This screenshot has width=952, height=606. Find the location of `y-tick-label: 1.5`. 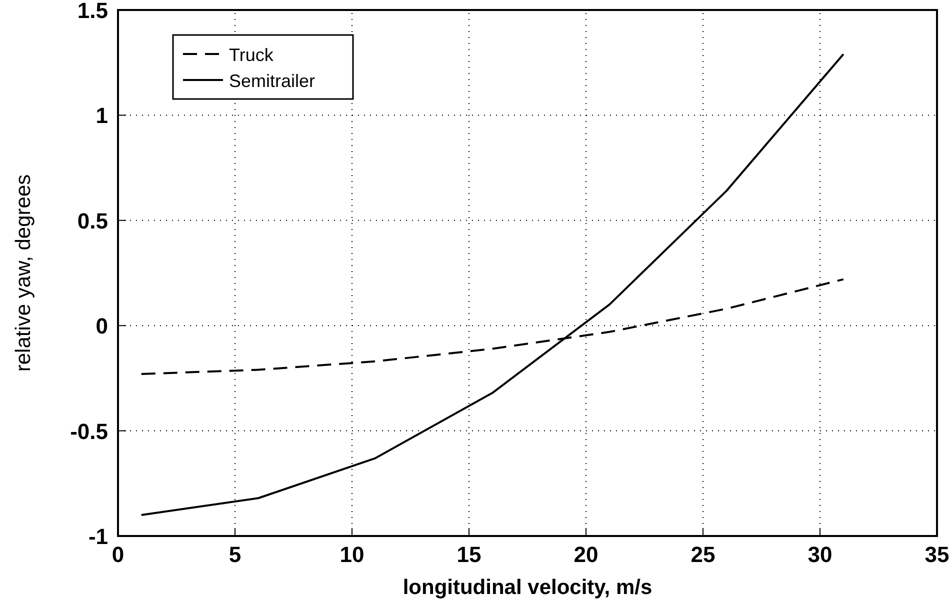

y-tick-label: 1.5 is located at coordinates (92, 11).